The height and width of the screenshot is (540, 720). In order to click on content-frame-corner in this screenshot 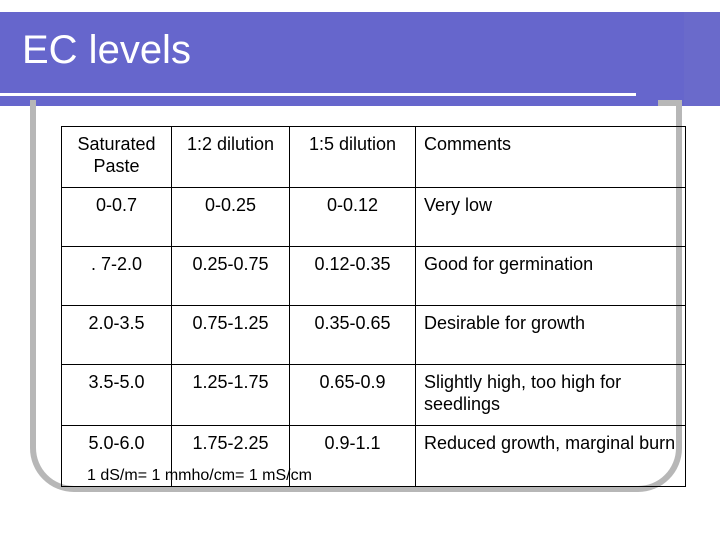, I will do `click(670, 103)`.